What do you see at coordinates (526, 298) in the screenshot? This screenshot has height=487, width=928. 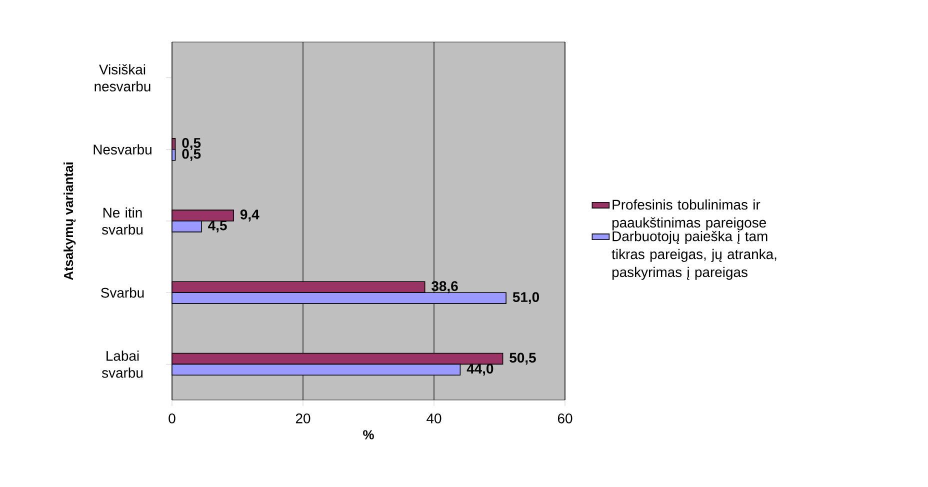 I see `data-label: 51,0` at bounding box center [526, 298].